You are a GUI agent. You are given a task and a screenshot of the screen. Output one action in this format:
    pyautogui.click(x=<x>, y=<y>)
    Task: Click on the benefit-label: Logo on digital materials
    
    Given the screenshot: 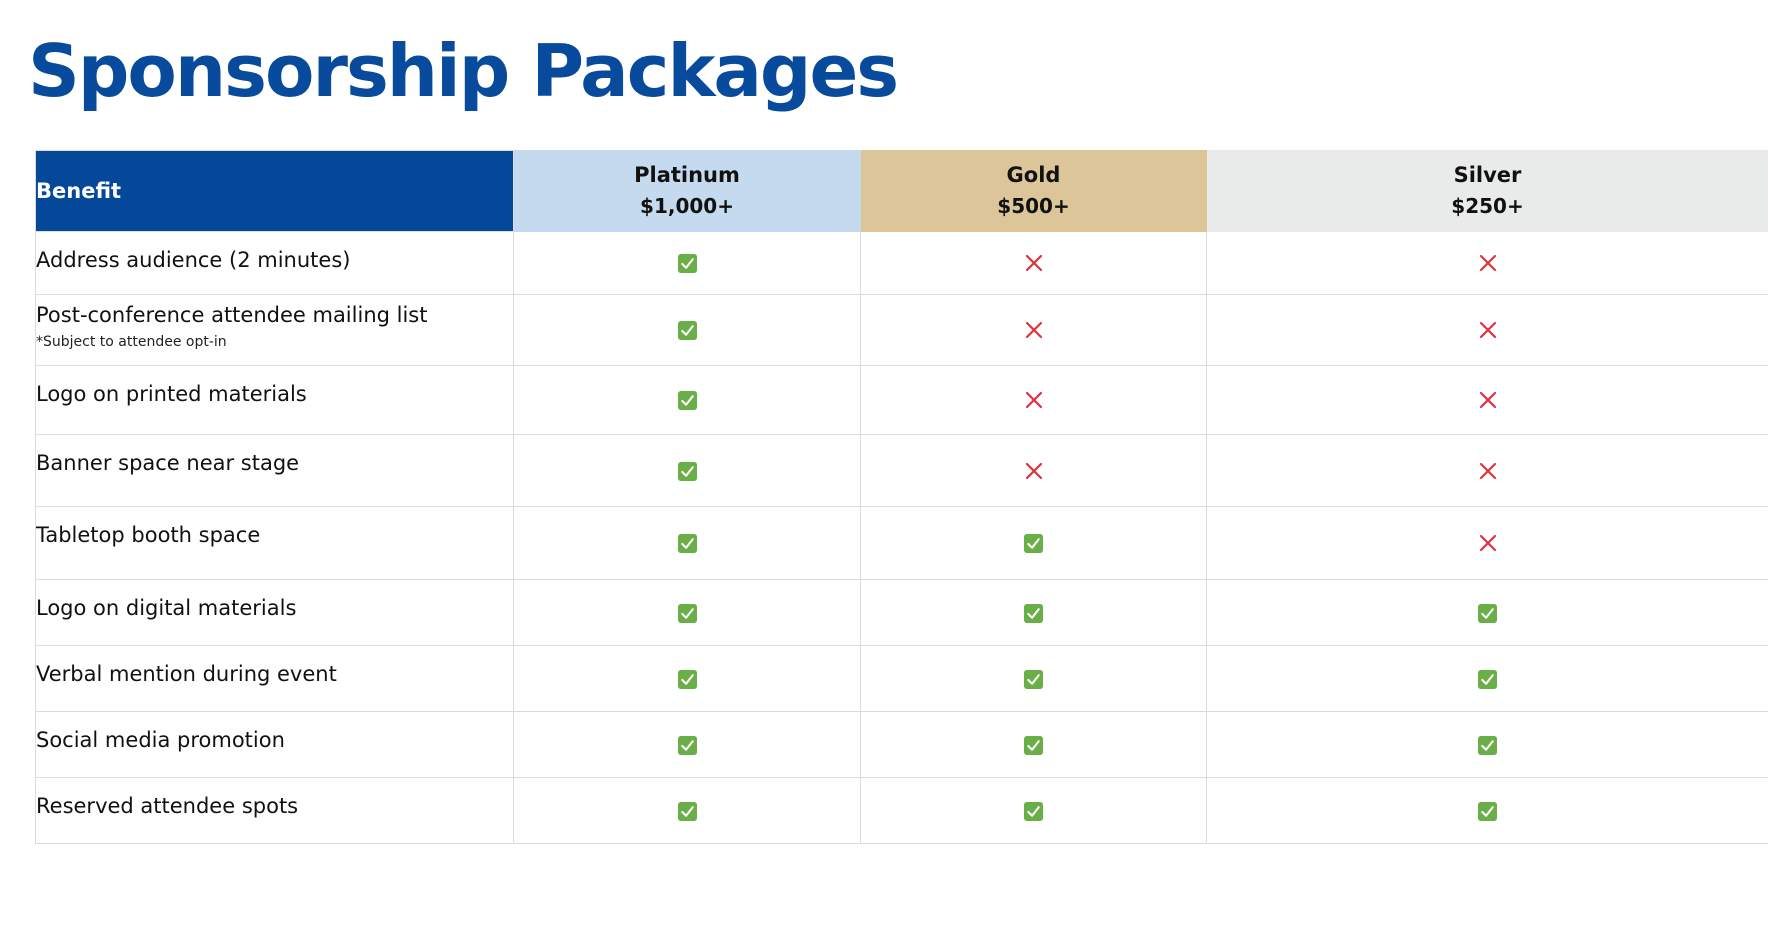 What is the action you would take?
    pyautogui.click(x=166, y=608)
    